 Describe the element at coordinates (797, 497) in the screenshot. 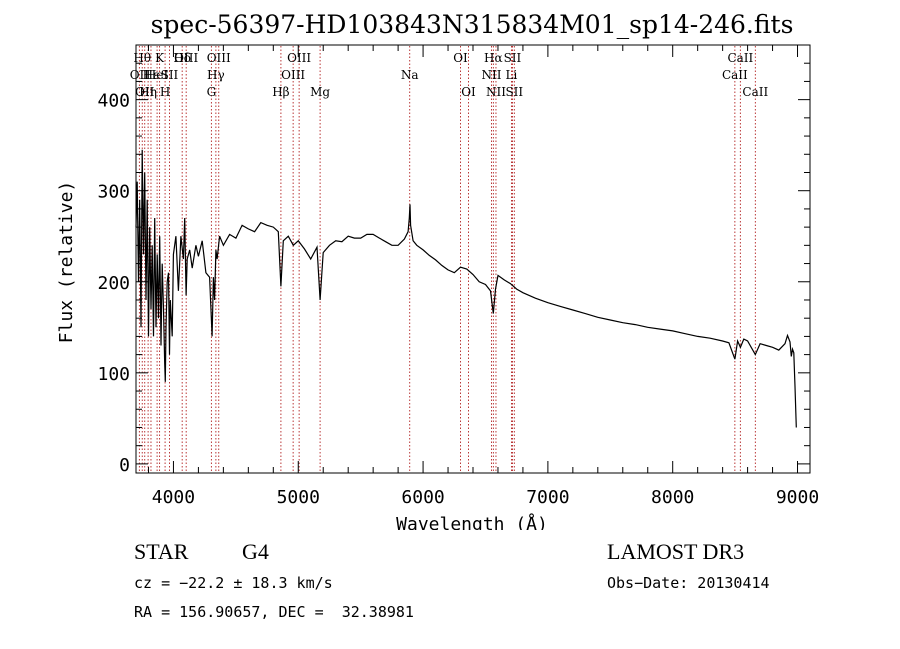

I see `x-tick-label-5: 9000` at that location.